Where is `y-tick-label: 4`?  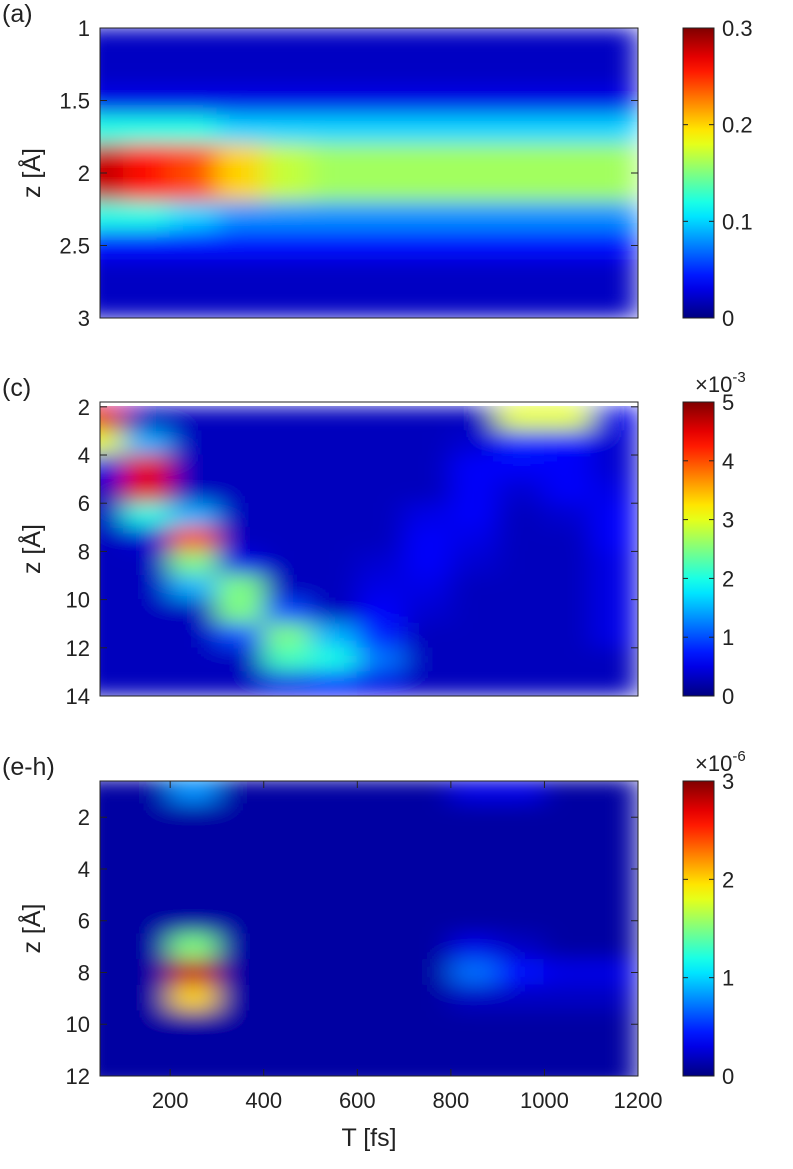
y-tick-label: 4 is located at coordinates (84, 455).